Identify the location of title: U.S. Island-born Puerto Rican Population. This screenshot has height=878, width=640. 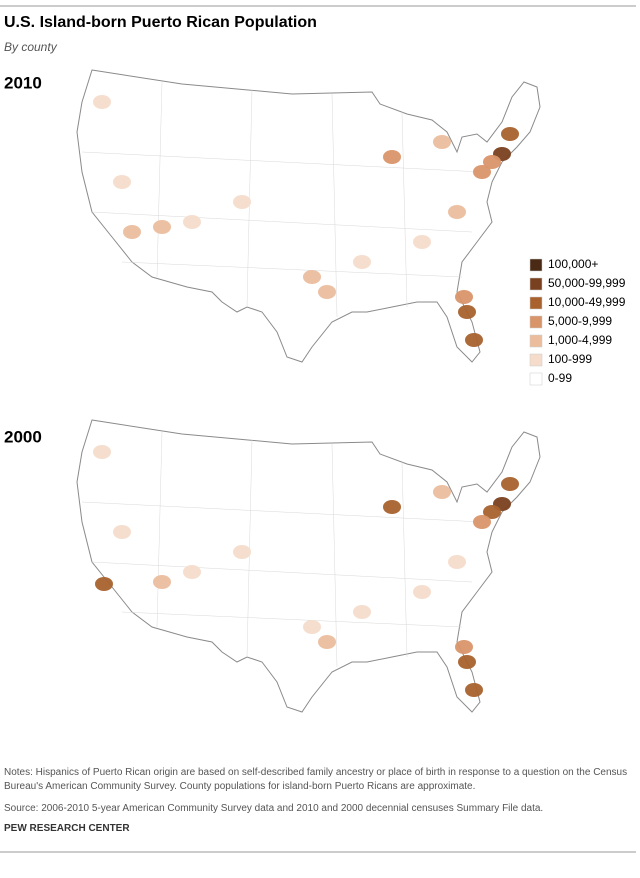
(160, 22).